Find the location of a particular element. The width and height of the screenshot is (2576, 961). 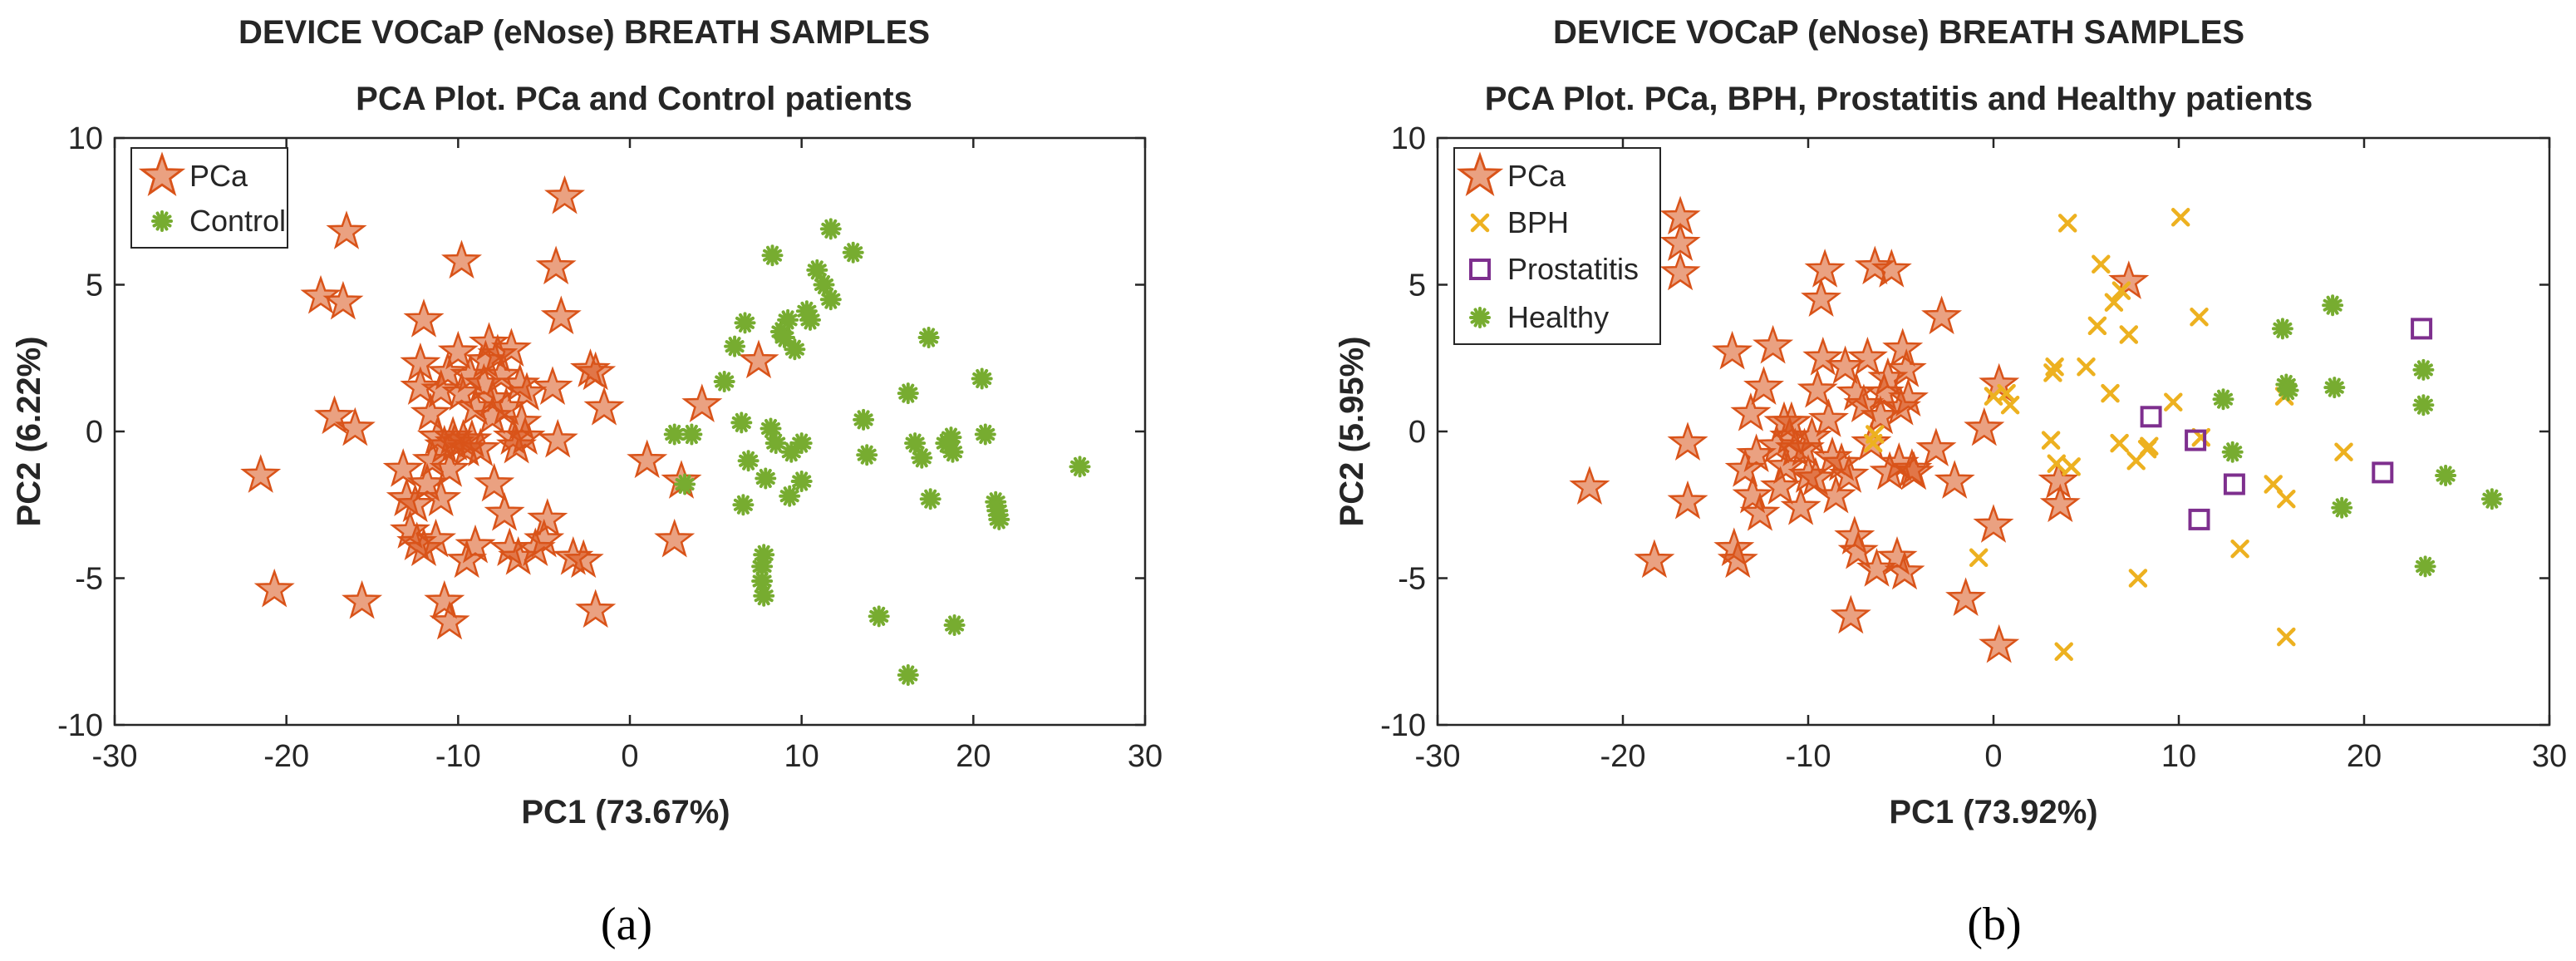

panel-b-title-line1: DEVICE VOCaP (eNose) BREATH SAMPLES is located at coordinates (1899, 32).